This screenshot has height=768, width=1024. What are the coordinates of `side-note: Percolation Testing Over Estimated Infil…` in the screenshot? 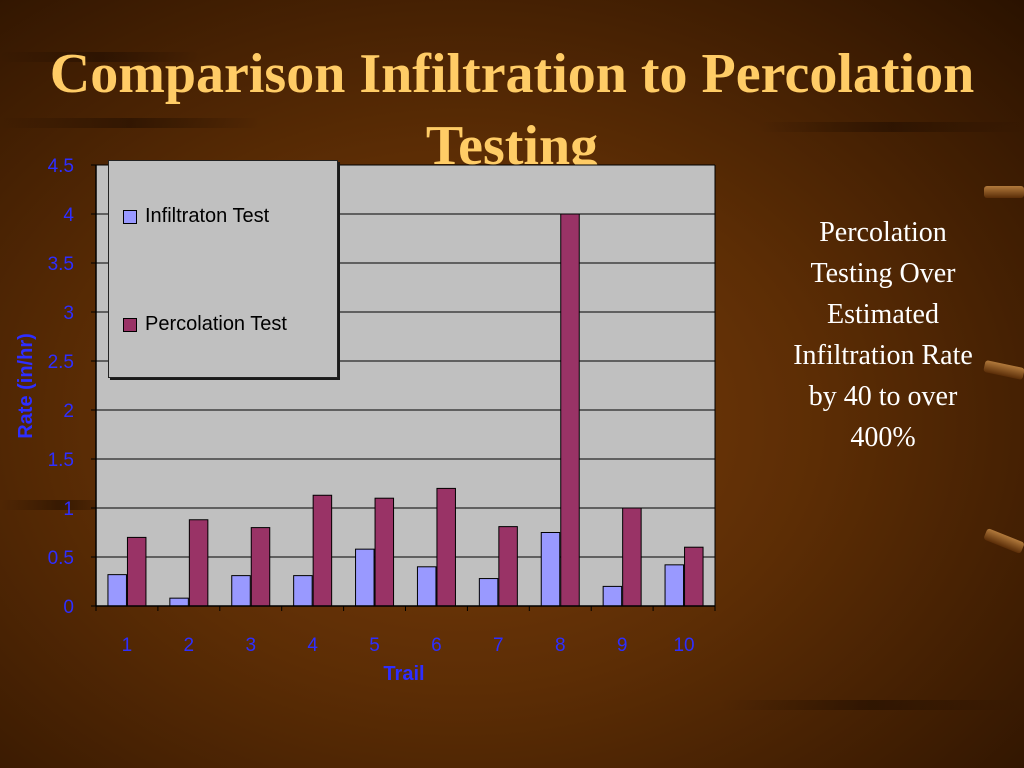 It's located at (883, 335).